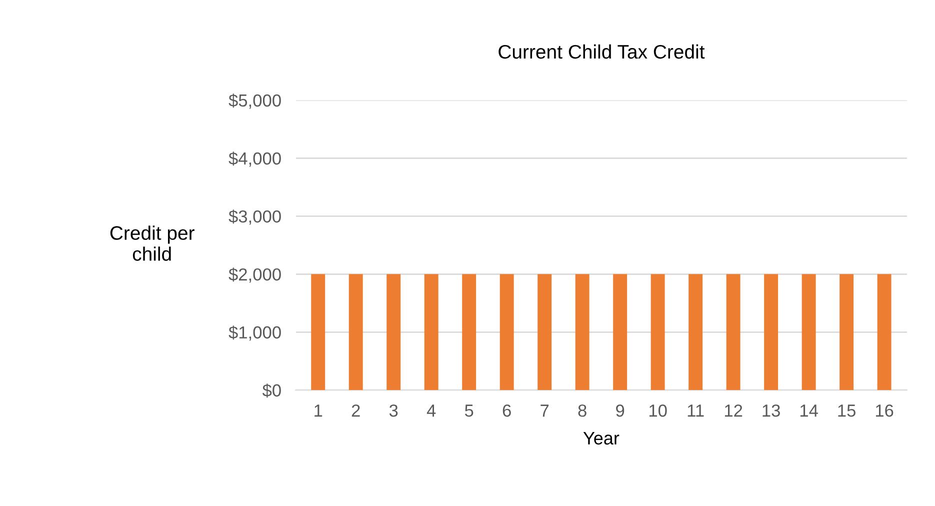  What do you see at coordinates (809, 410) in the screenshot?
I see `x-tick-label: 14` at bounding box center [809, 410].